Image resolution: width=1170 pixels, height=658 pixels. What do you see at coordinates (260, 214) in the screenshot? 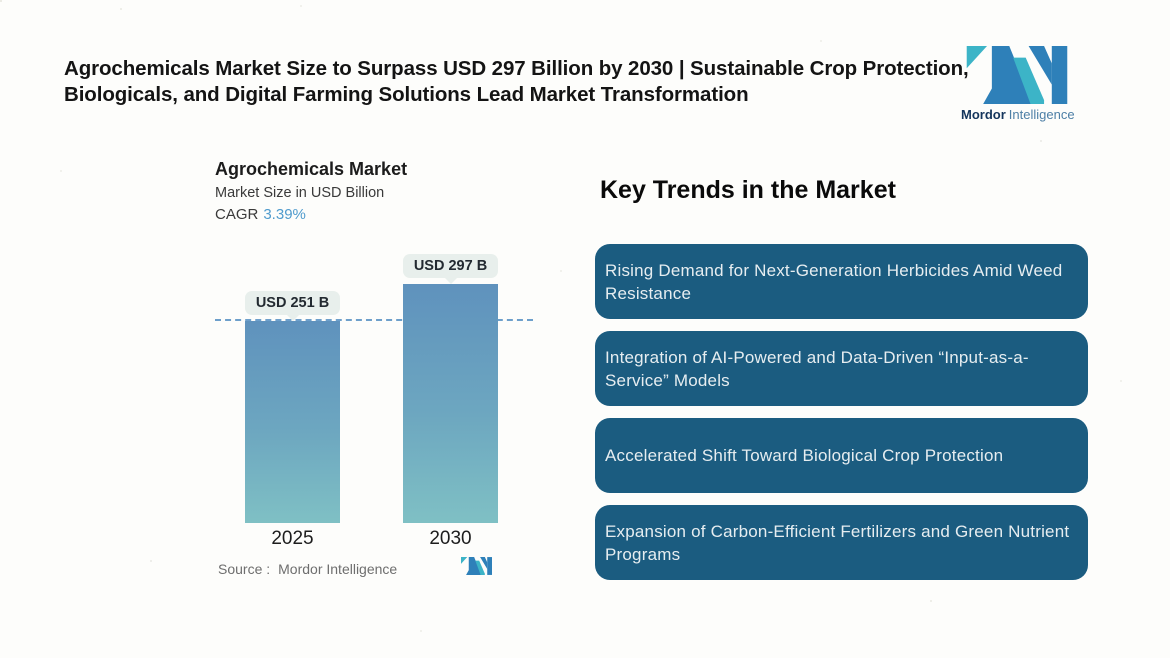
I see `chart-cagr: CAGR 3.39%` at bounding box center [260, 214].